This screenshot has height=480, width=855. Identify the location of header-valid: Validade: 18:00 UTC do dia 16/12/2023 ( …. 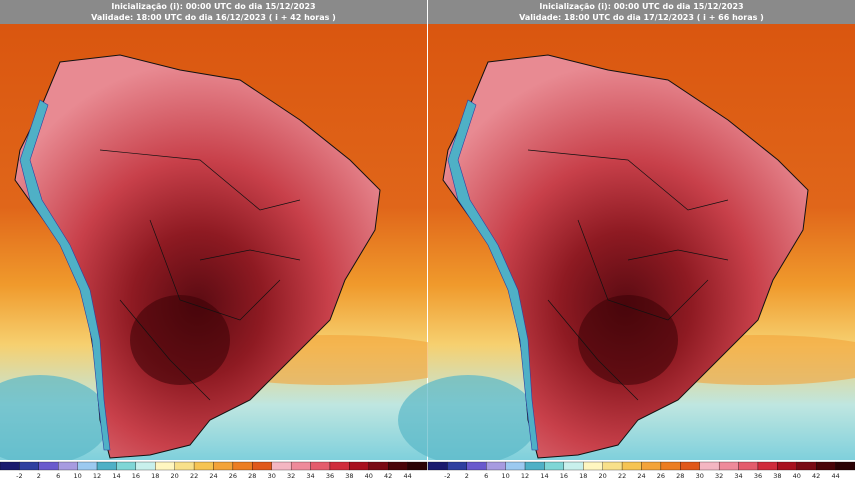
(213, 17).